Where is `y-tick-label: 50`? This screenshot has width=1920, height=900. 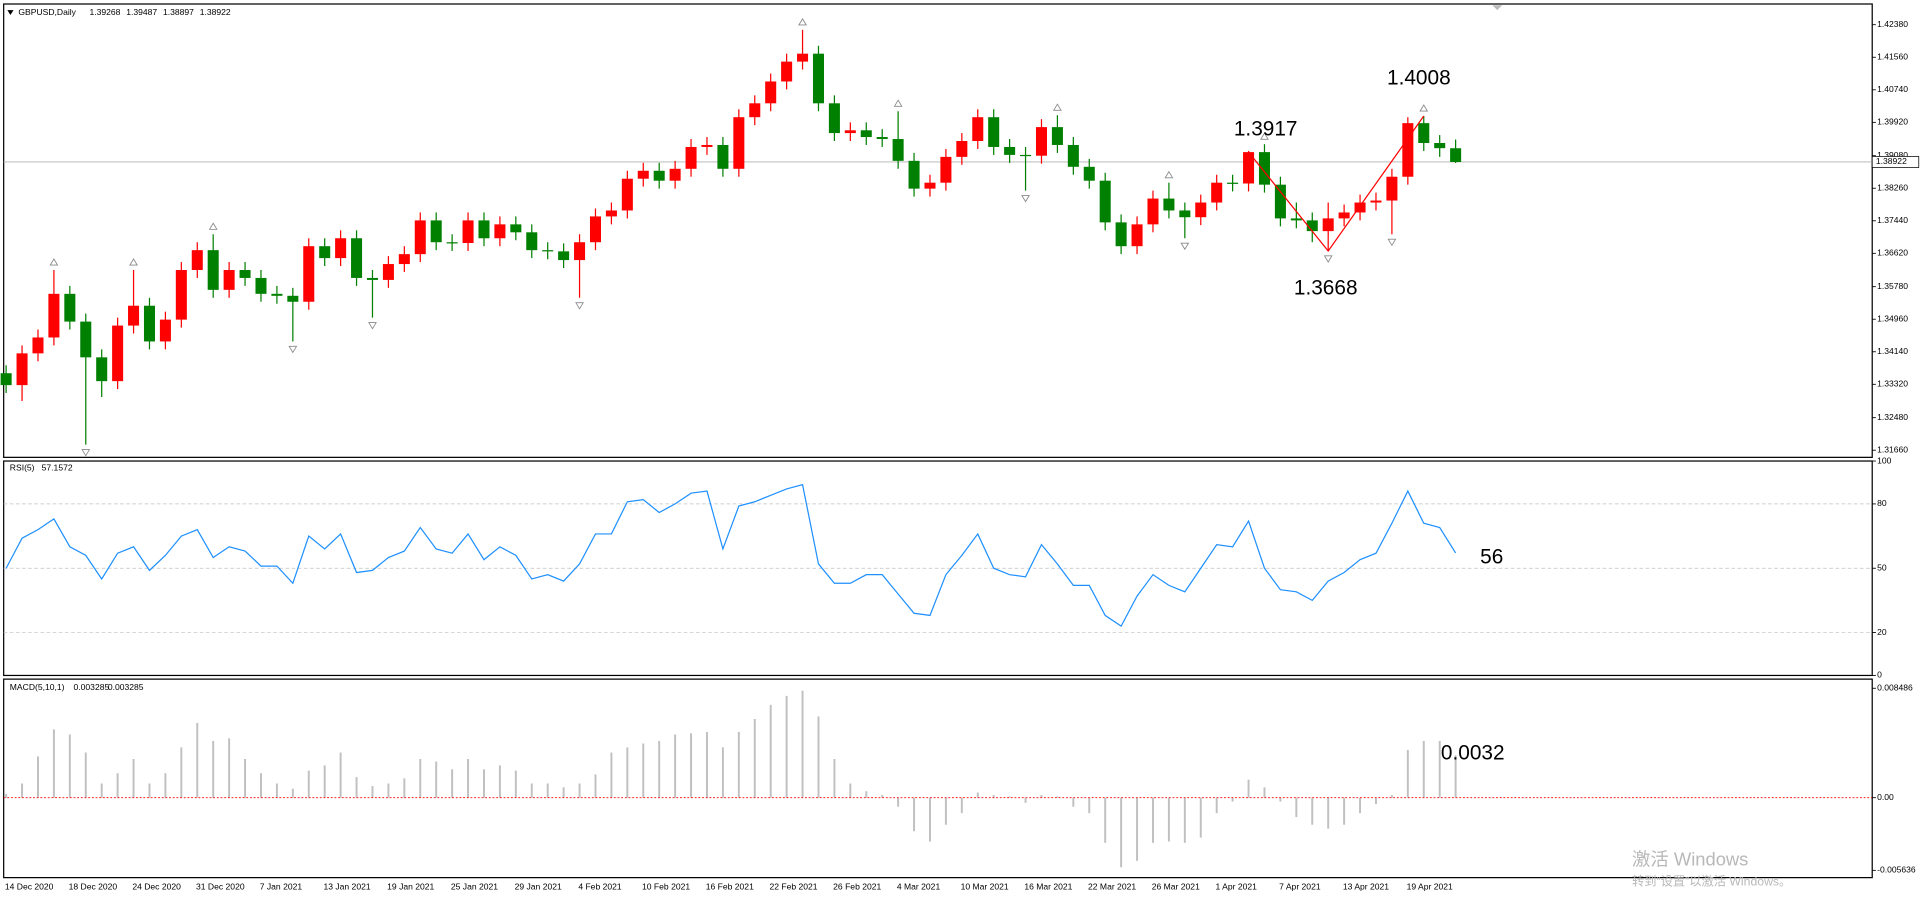
y-tick-label: 50 is located at coordinates (1882, 568).